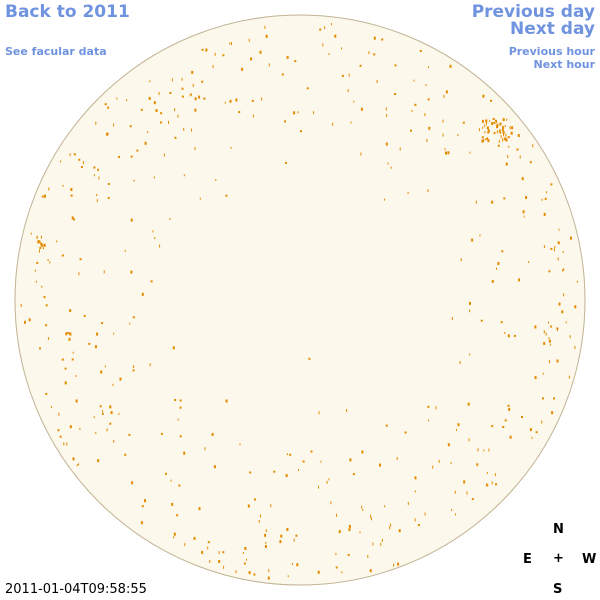  What do you see at coordinates (551, 51) in the screenshot?
I see `previous-hour-link: Previous hour` at bounding box center [551, 51].